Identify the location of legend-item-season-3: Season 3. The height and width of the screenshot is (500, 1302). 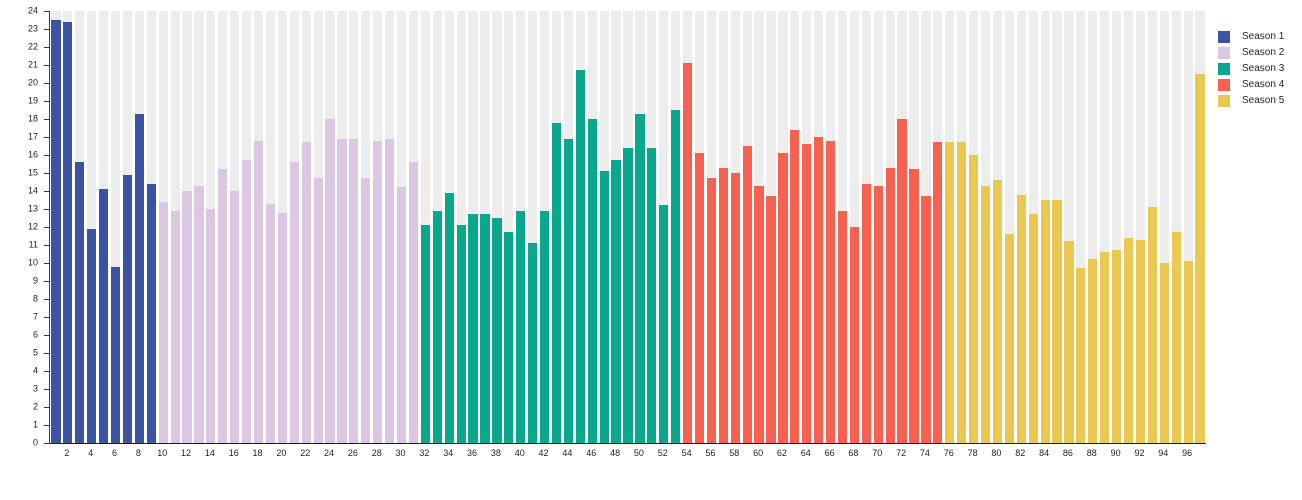
(1251, 69).